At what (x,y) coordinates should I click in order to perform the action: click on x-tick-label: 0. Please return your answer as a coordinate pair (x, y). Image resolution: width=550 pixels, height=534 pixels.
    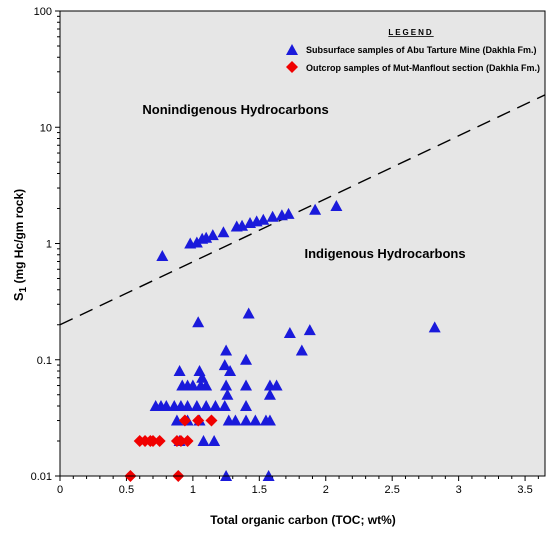
    Looking at the image, I should click on (60, 490).